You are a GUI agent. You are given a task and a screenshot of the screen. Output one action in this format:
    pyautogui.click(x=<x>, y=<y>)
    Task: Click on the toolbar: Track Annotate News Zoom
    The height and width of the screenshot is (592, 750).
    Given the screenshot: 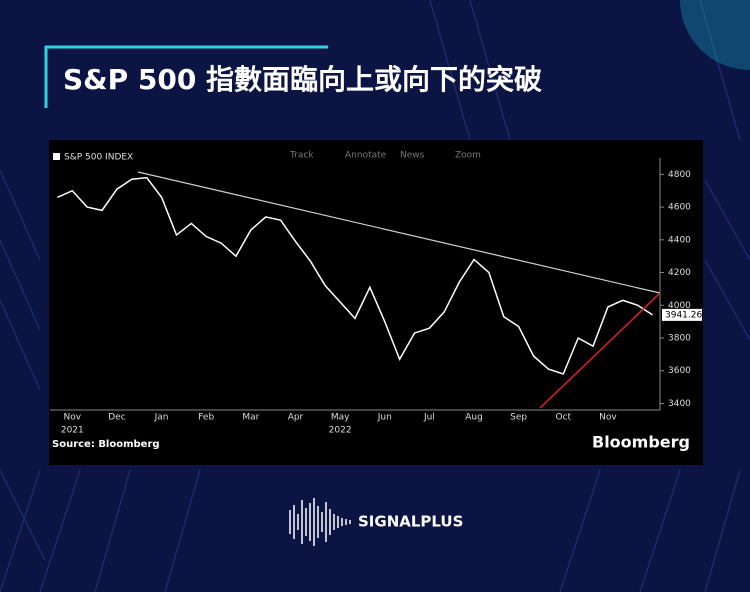 What is the action you would take?
    pyautogui.click(x=385, y=156)
    